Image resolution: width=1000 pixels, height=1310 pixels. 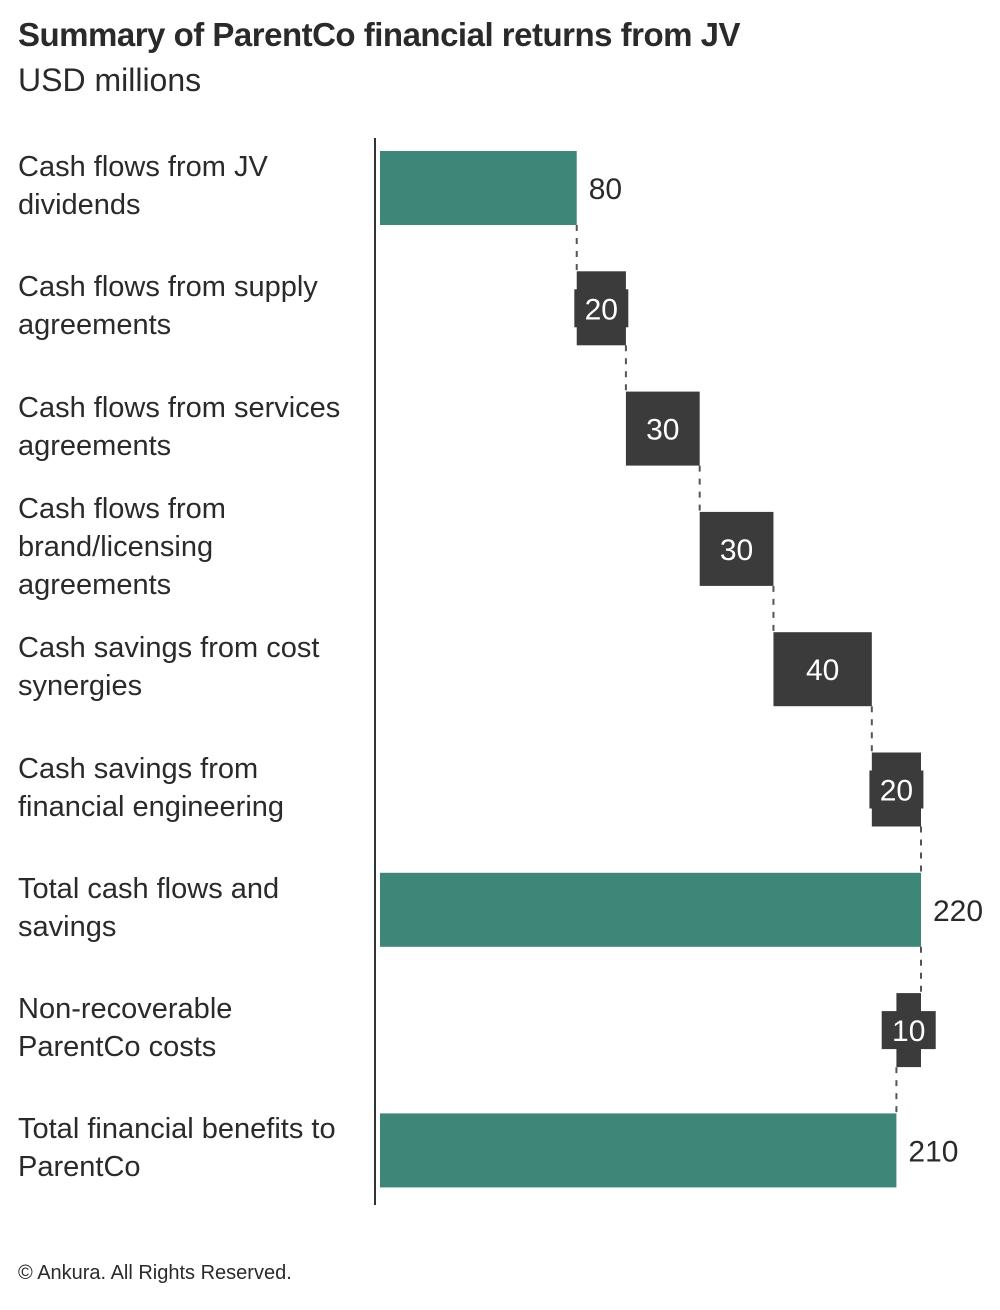 I want to click on category-label-5: Cash savings from cost synergies, so click(x=169, y=667).